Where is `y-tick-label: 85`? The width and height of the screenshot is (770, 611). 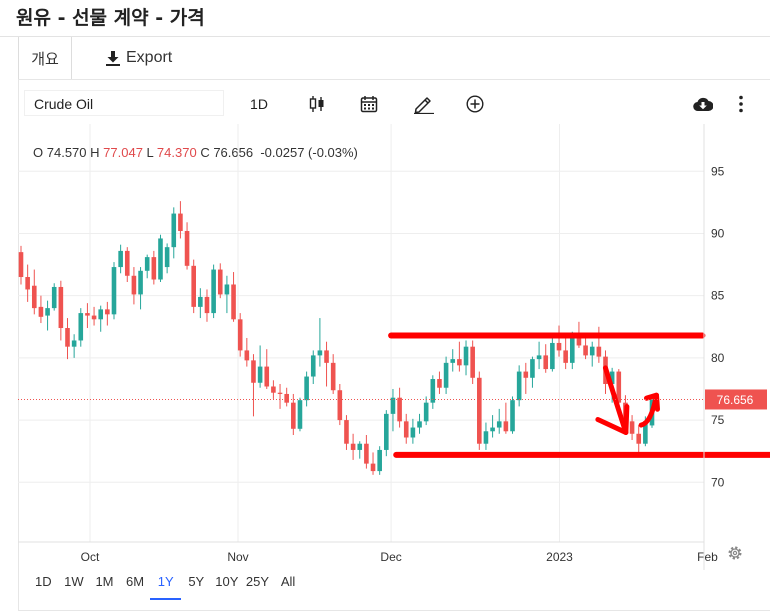 y-tick-label: 85 is located at coordinates (718, 296).